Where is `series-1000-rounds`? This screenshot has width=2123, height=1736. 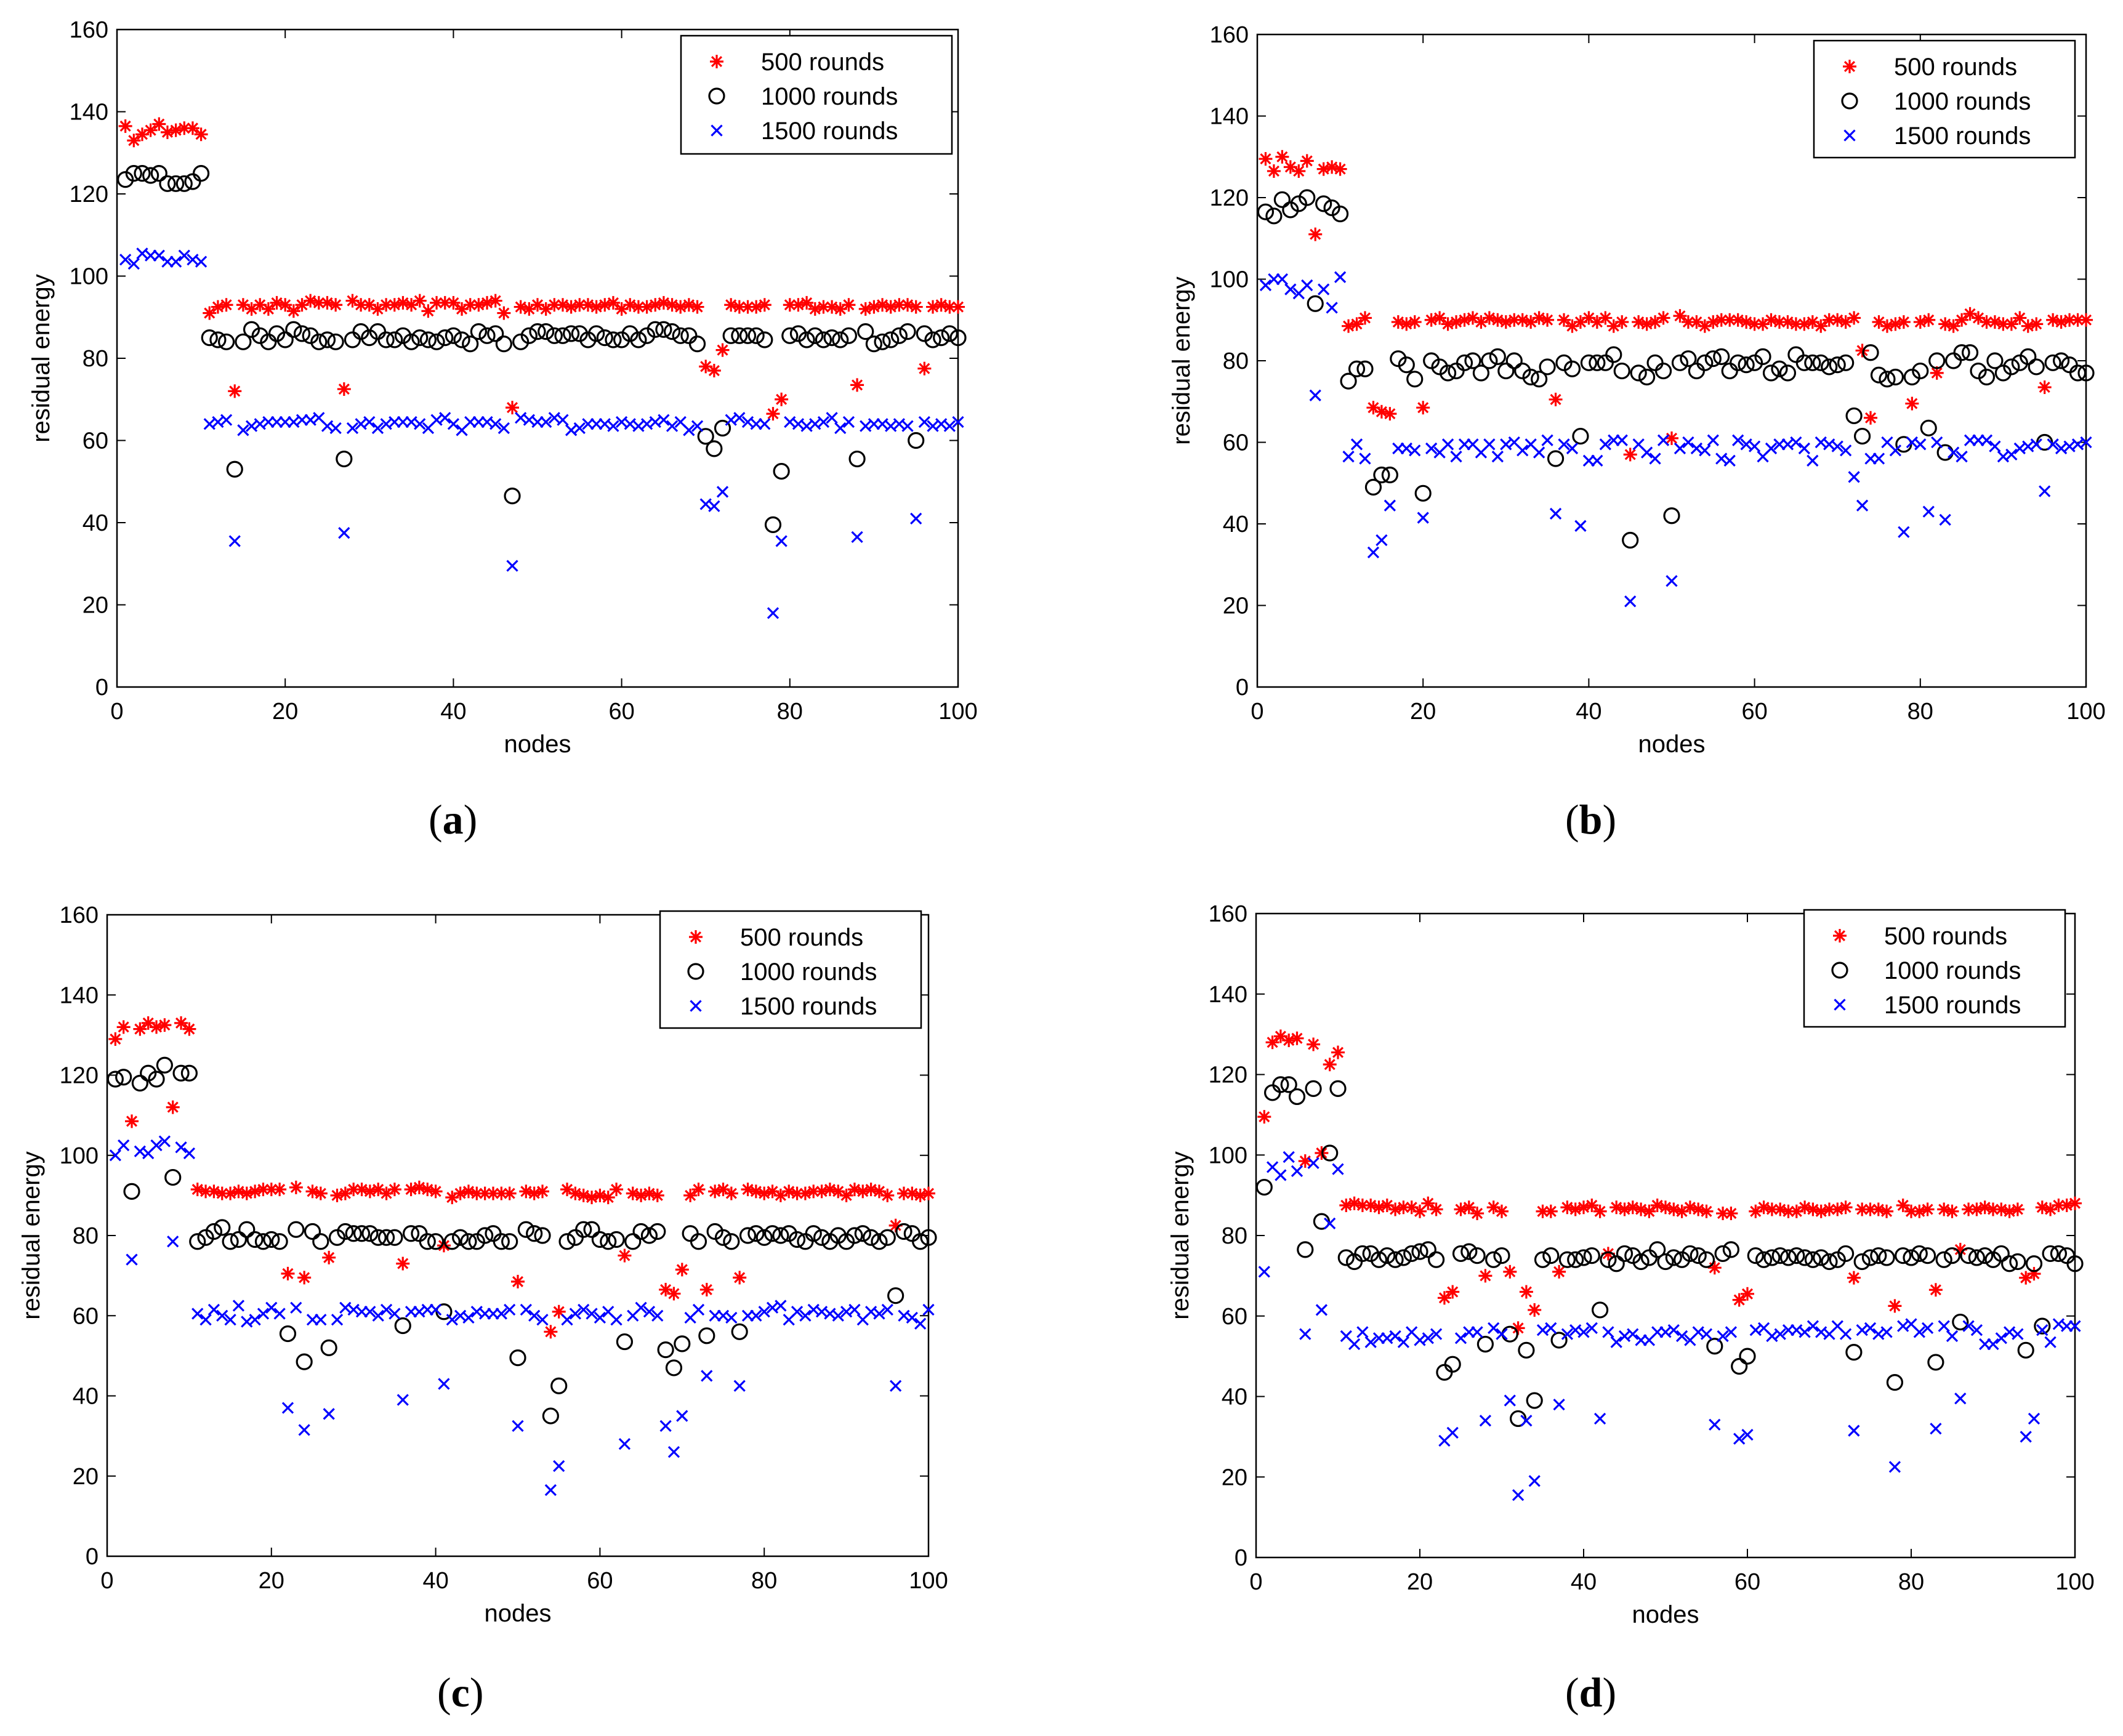 series-1000-rounds is located at coordinates (1676, 369).